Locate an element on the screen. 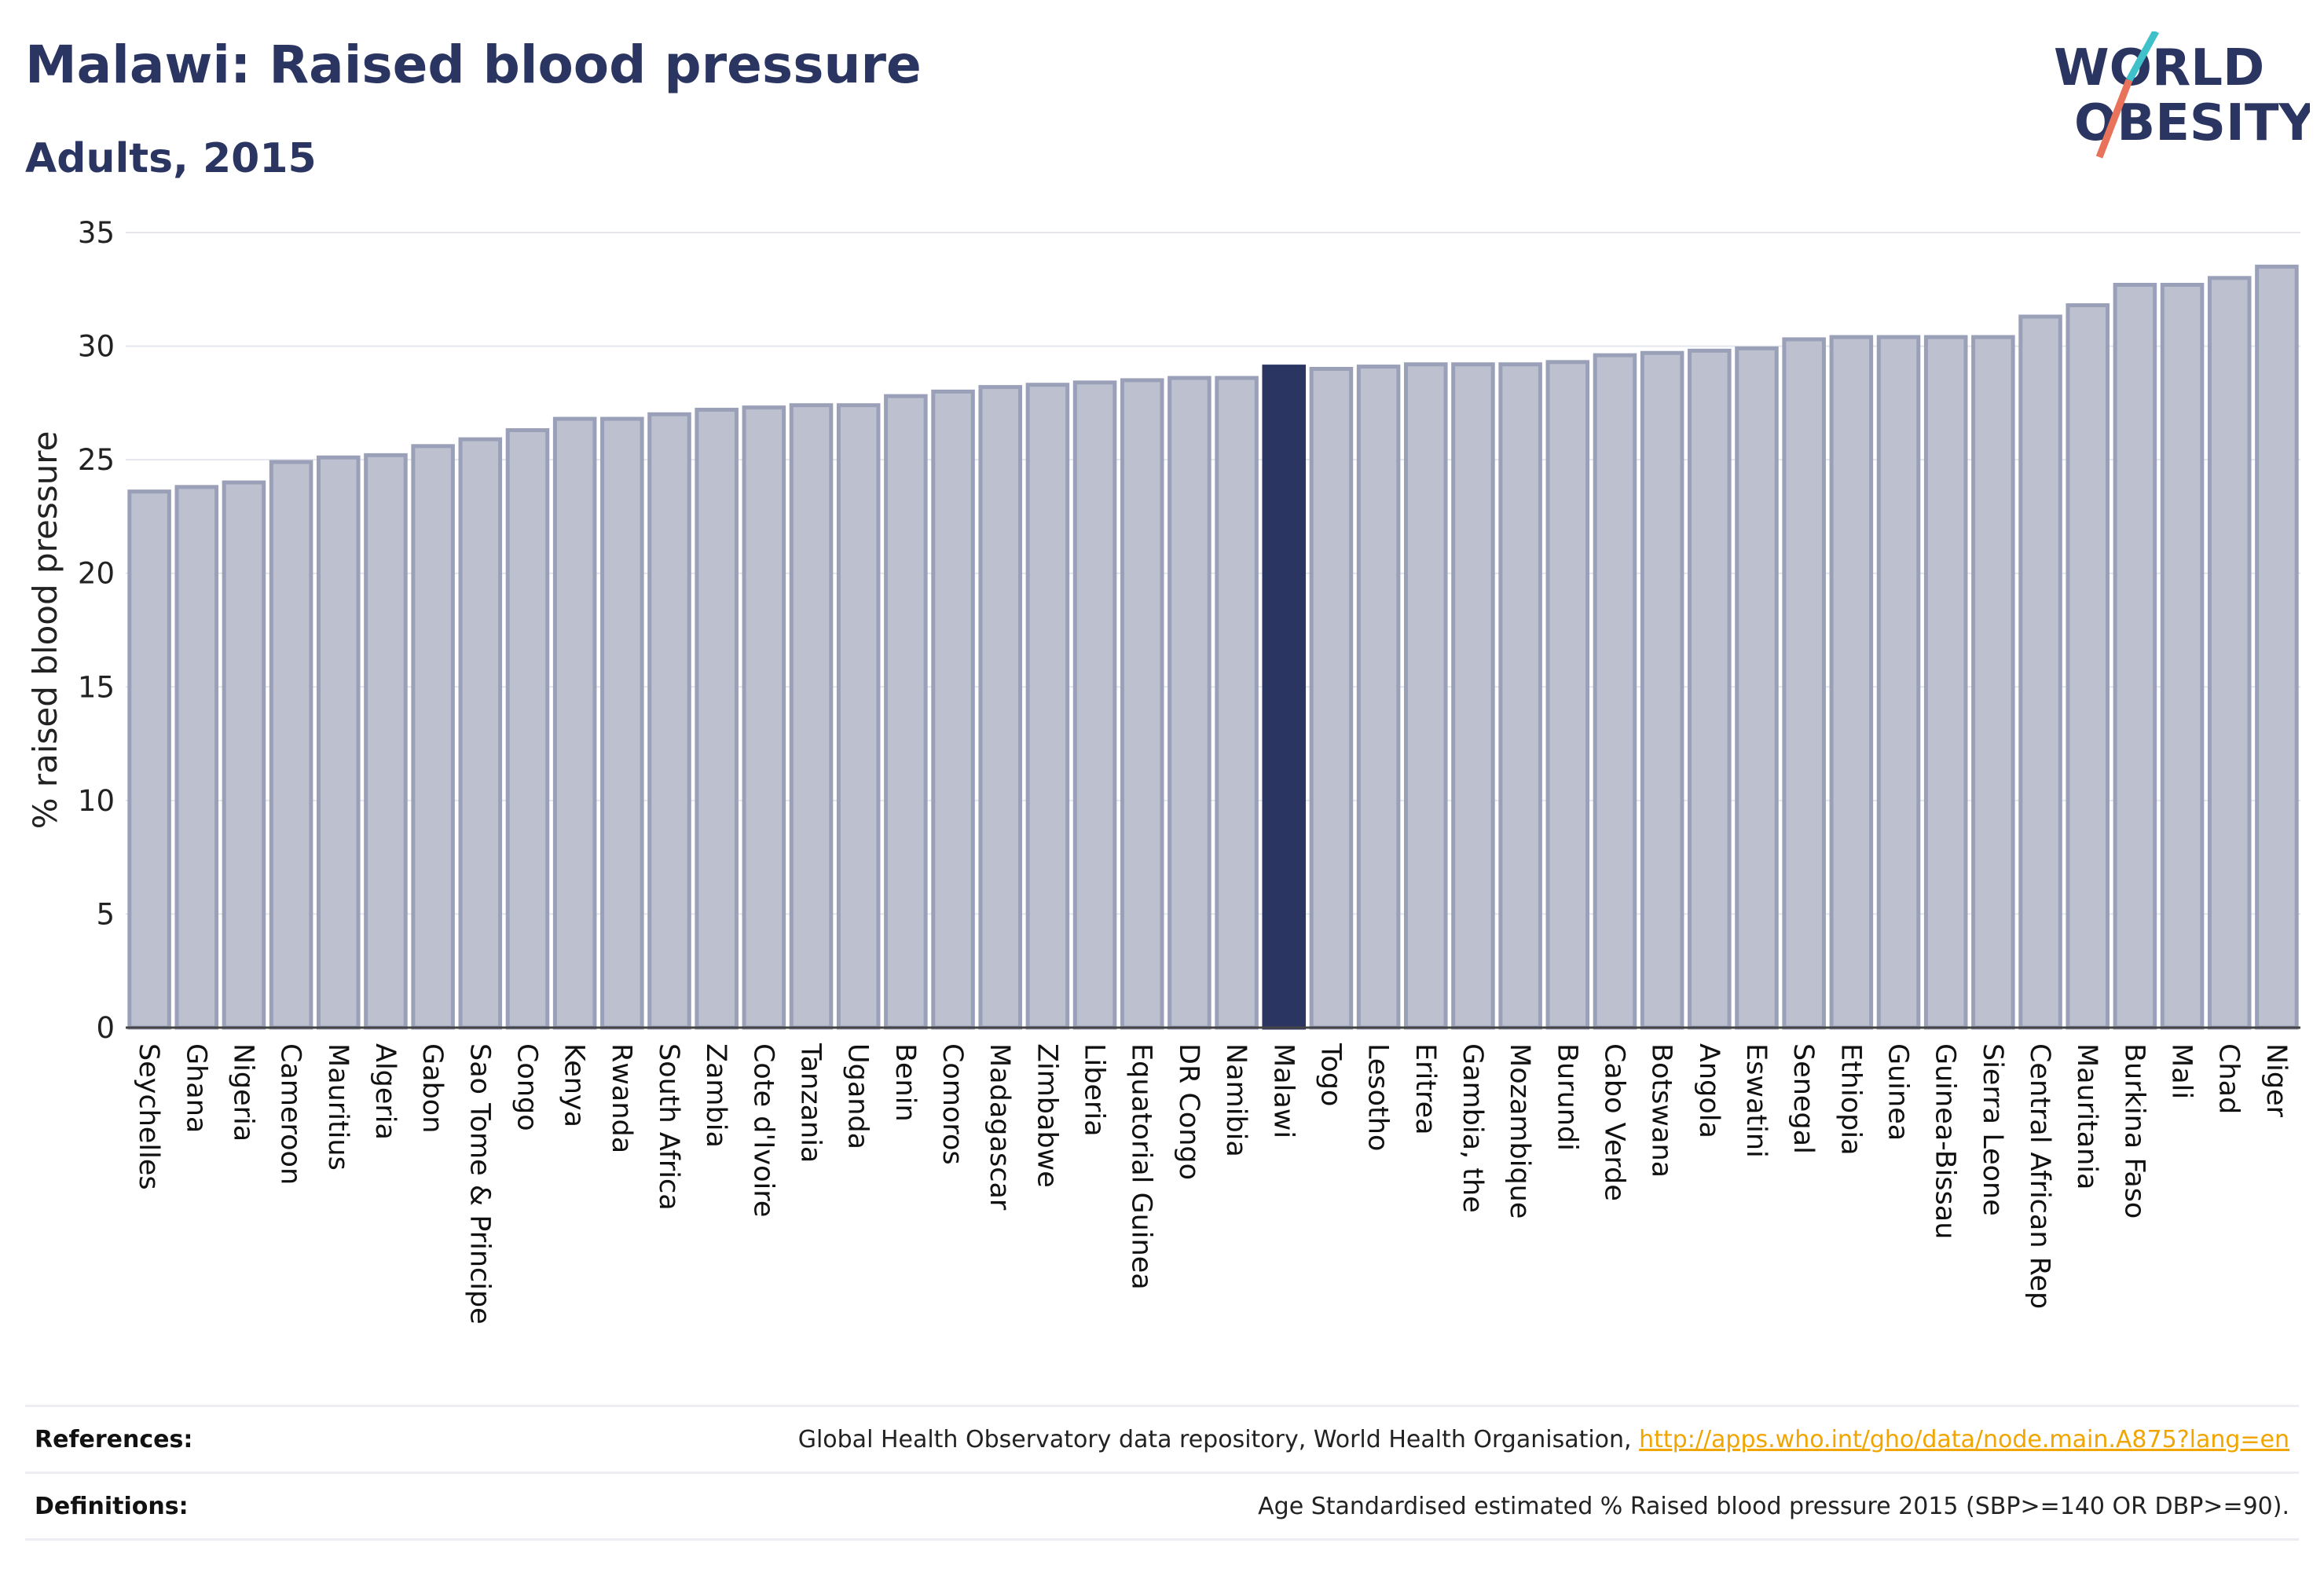  x-category-label: Central African Rep is located at coordinates (2039, 1176).